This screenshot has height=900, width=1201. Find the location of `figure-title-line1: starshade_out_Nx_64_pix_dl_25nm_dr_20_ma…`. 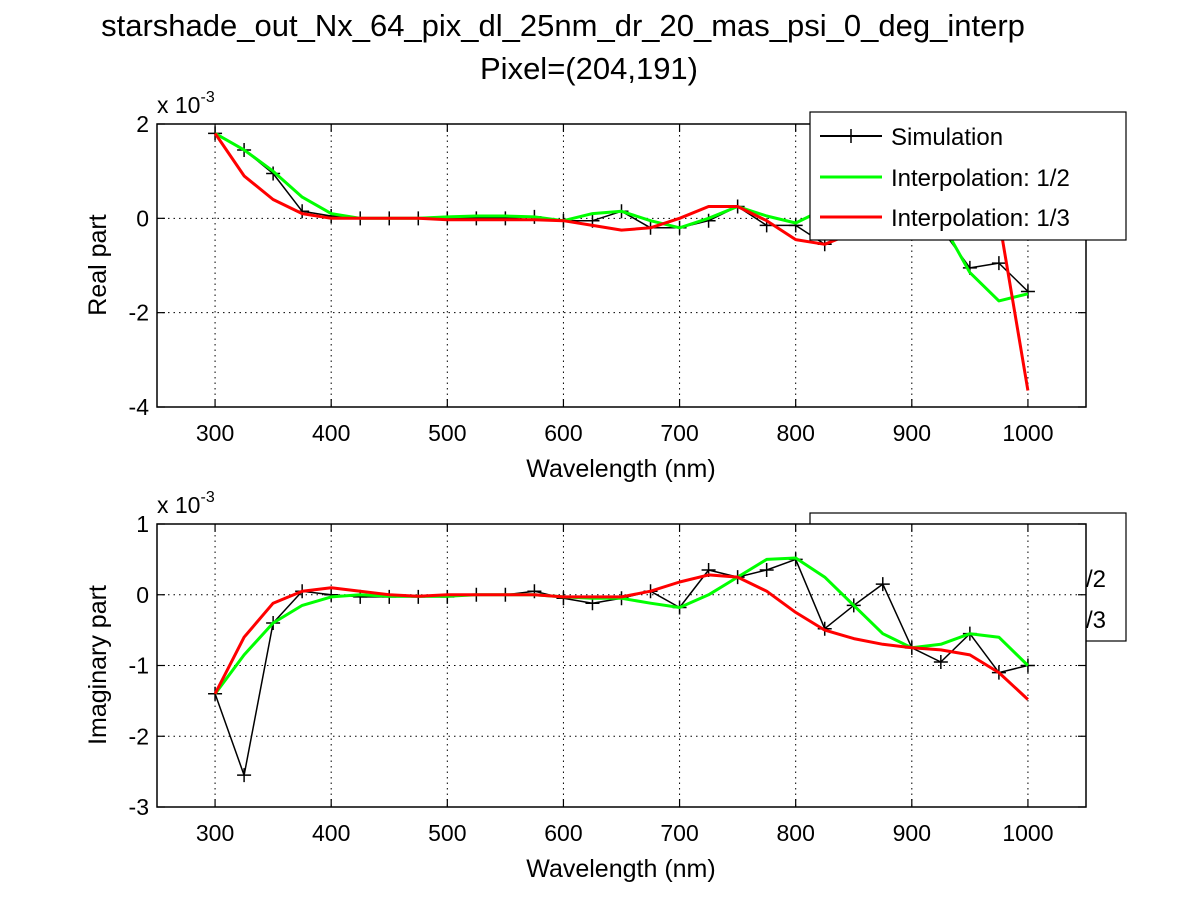

figure-title-line1: starshade_out_Nx_64_pix_dl_25nm_dr_20_ma… is located at coordinates (563, 25).